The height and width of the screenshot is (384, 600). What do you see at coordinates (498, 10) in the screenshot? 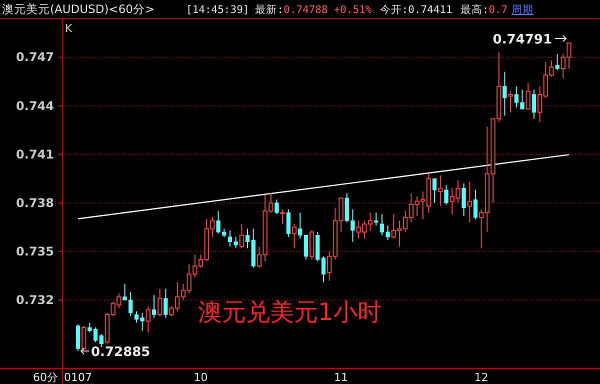
I see `text: 0.7` at bounding box center [498, 10].